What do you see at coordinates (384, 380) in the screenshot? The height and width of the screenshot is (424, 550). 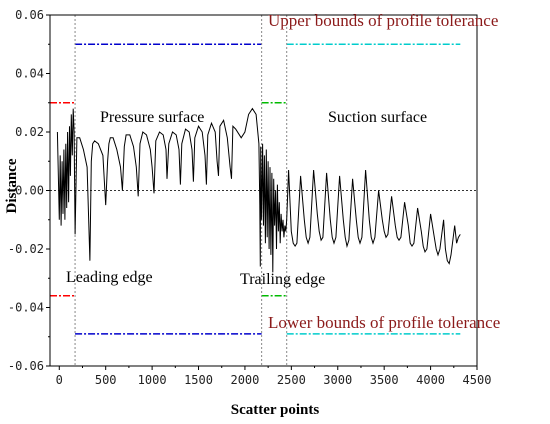 I see `x-tick-label-7: 3500` at bounding box center [384, 380].